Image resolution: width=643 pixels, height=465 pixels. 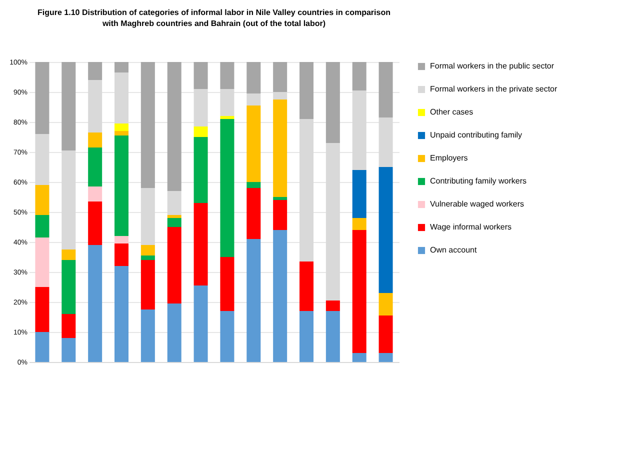 I want to click on legend-label: Other cases, so click(x=452, y=112).